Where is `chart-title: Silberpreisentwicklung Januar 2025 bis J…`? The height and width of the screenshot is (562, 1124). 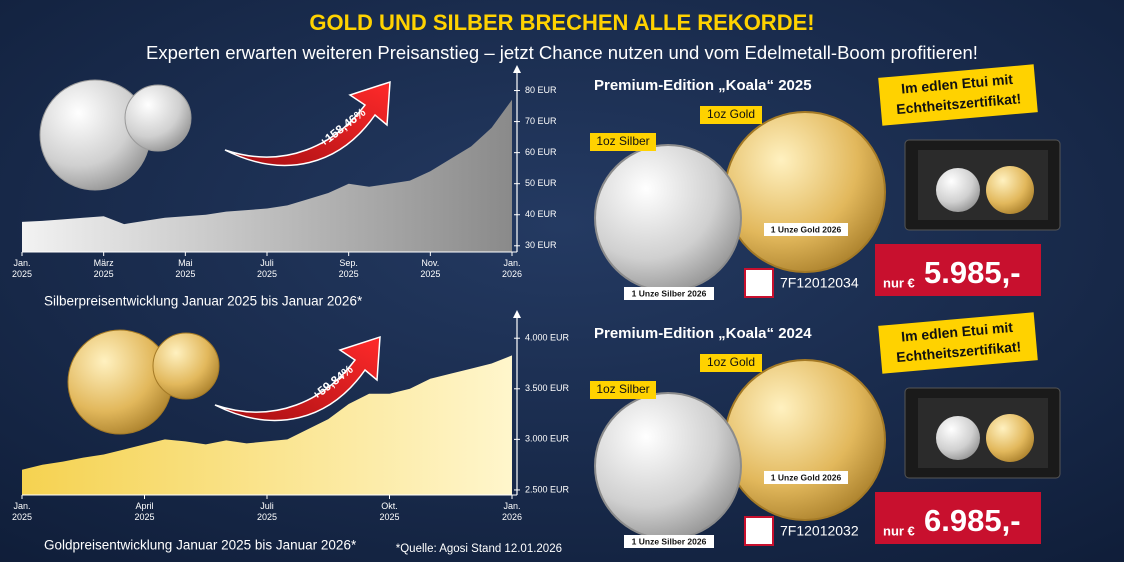
chart-title: Silberpreisentwicklung Januar 2025 bis J… is located at coordinates (203, 301).